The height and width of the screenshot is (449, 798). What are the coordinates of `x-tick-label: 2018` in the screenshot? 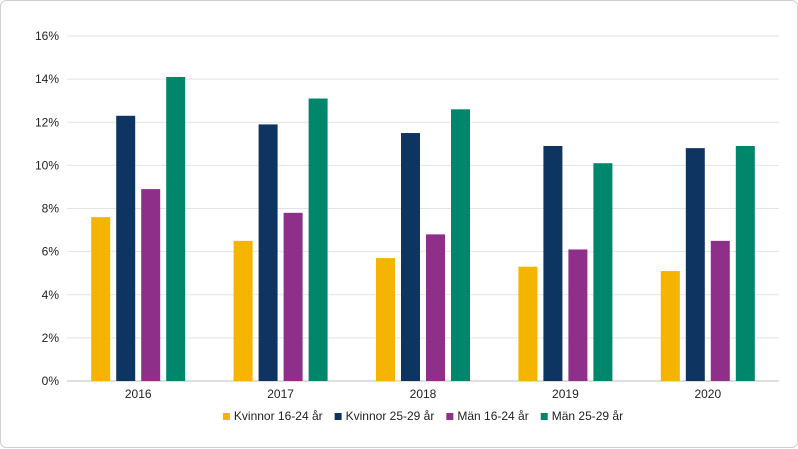 It's located at (423, 394).